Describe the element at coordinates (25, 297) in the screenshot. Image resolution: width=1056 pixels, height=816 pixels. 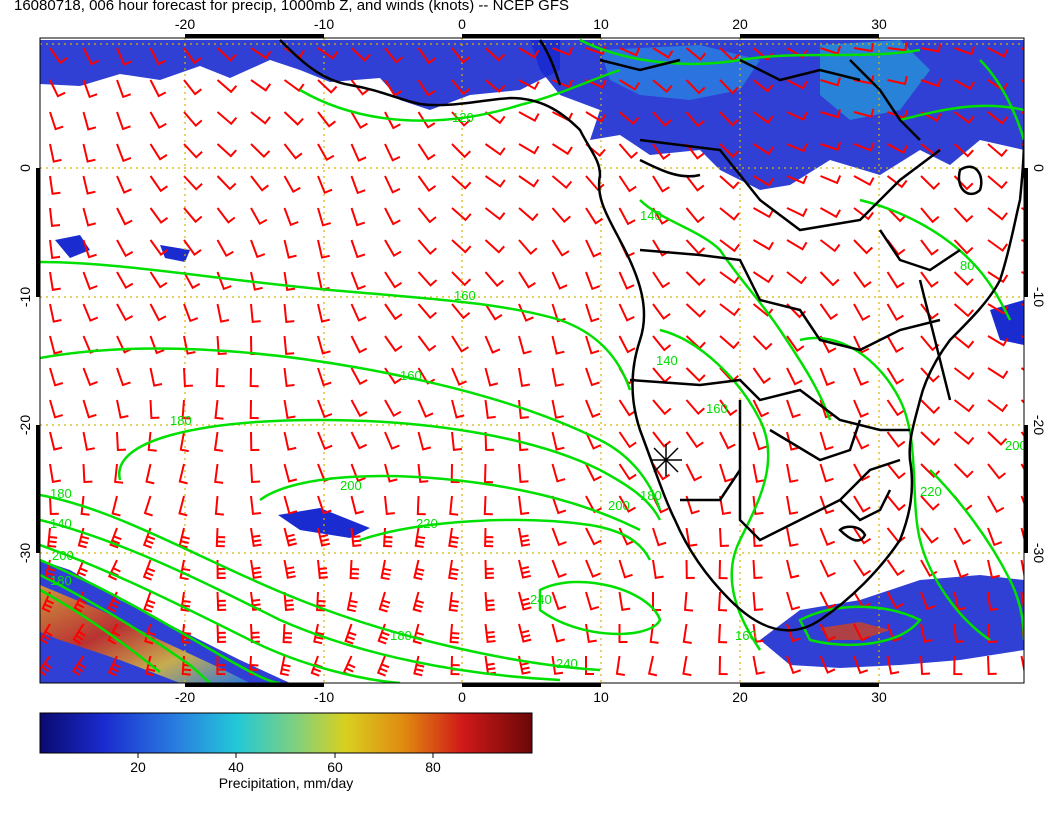
I see `left-lat-tick: -10` at that location.